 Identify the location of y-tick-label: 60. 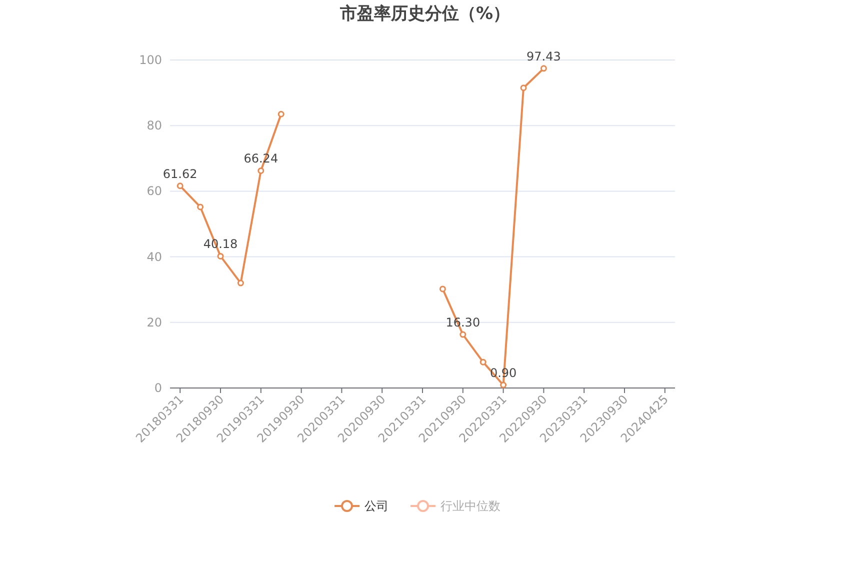
(154, 191).